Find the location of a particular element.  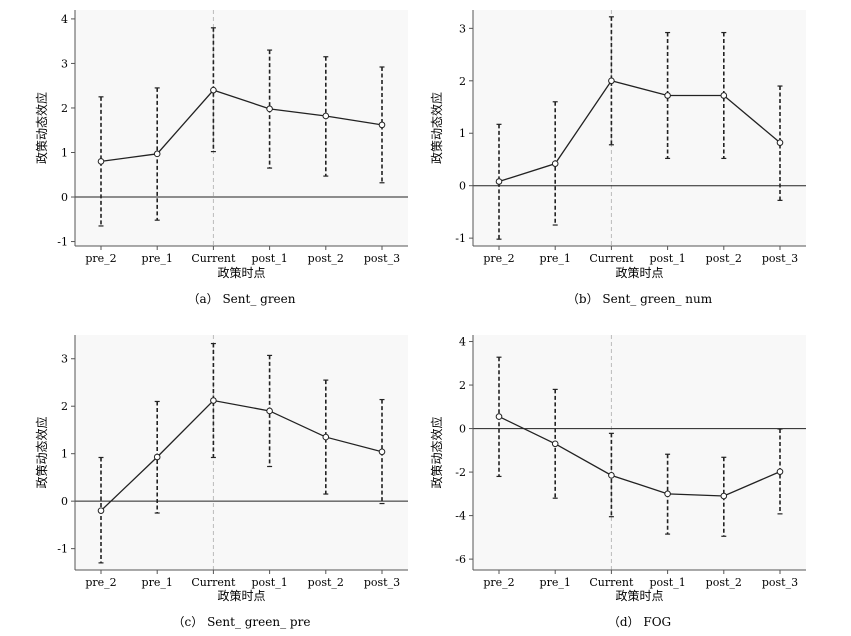

panel-caption: （b） Sent_ green_ num is located at coordinates (640, 299).